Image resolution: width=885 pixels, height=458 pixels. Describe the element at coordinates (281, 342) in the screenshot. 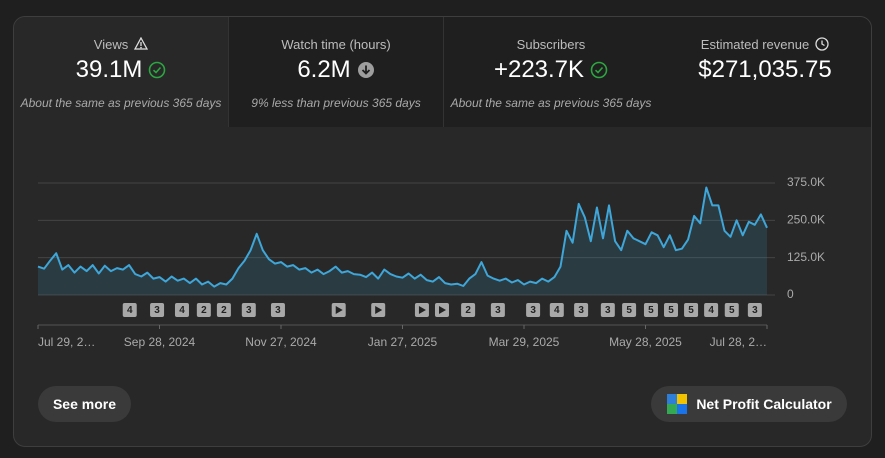

I see `x-tick-label: Nov 27, 2024` at that location.